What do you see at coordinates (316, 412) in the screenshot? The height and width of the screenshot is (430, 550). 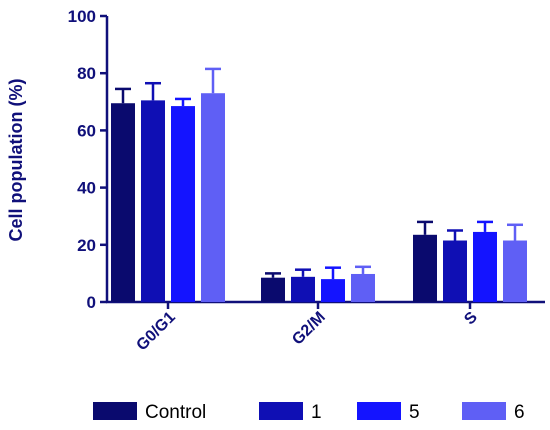 I see `legend-label: 1` at bounding box center [316, 412].